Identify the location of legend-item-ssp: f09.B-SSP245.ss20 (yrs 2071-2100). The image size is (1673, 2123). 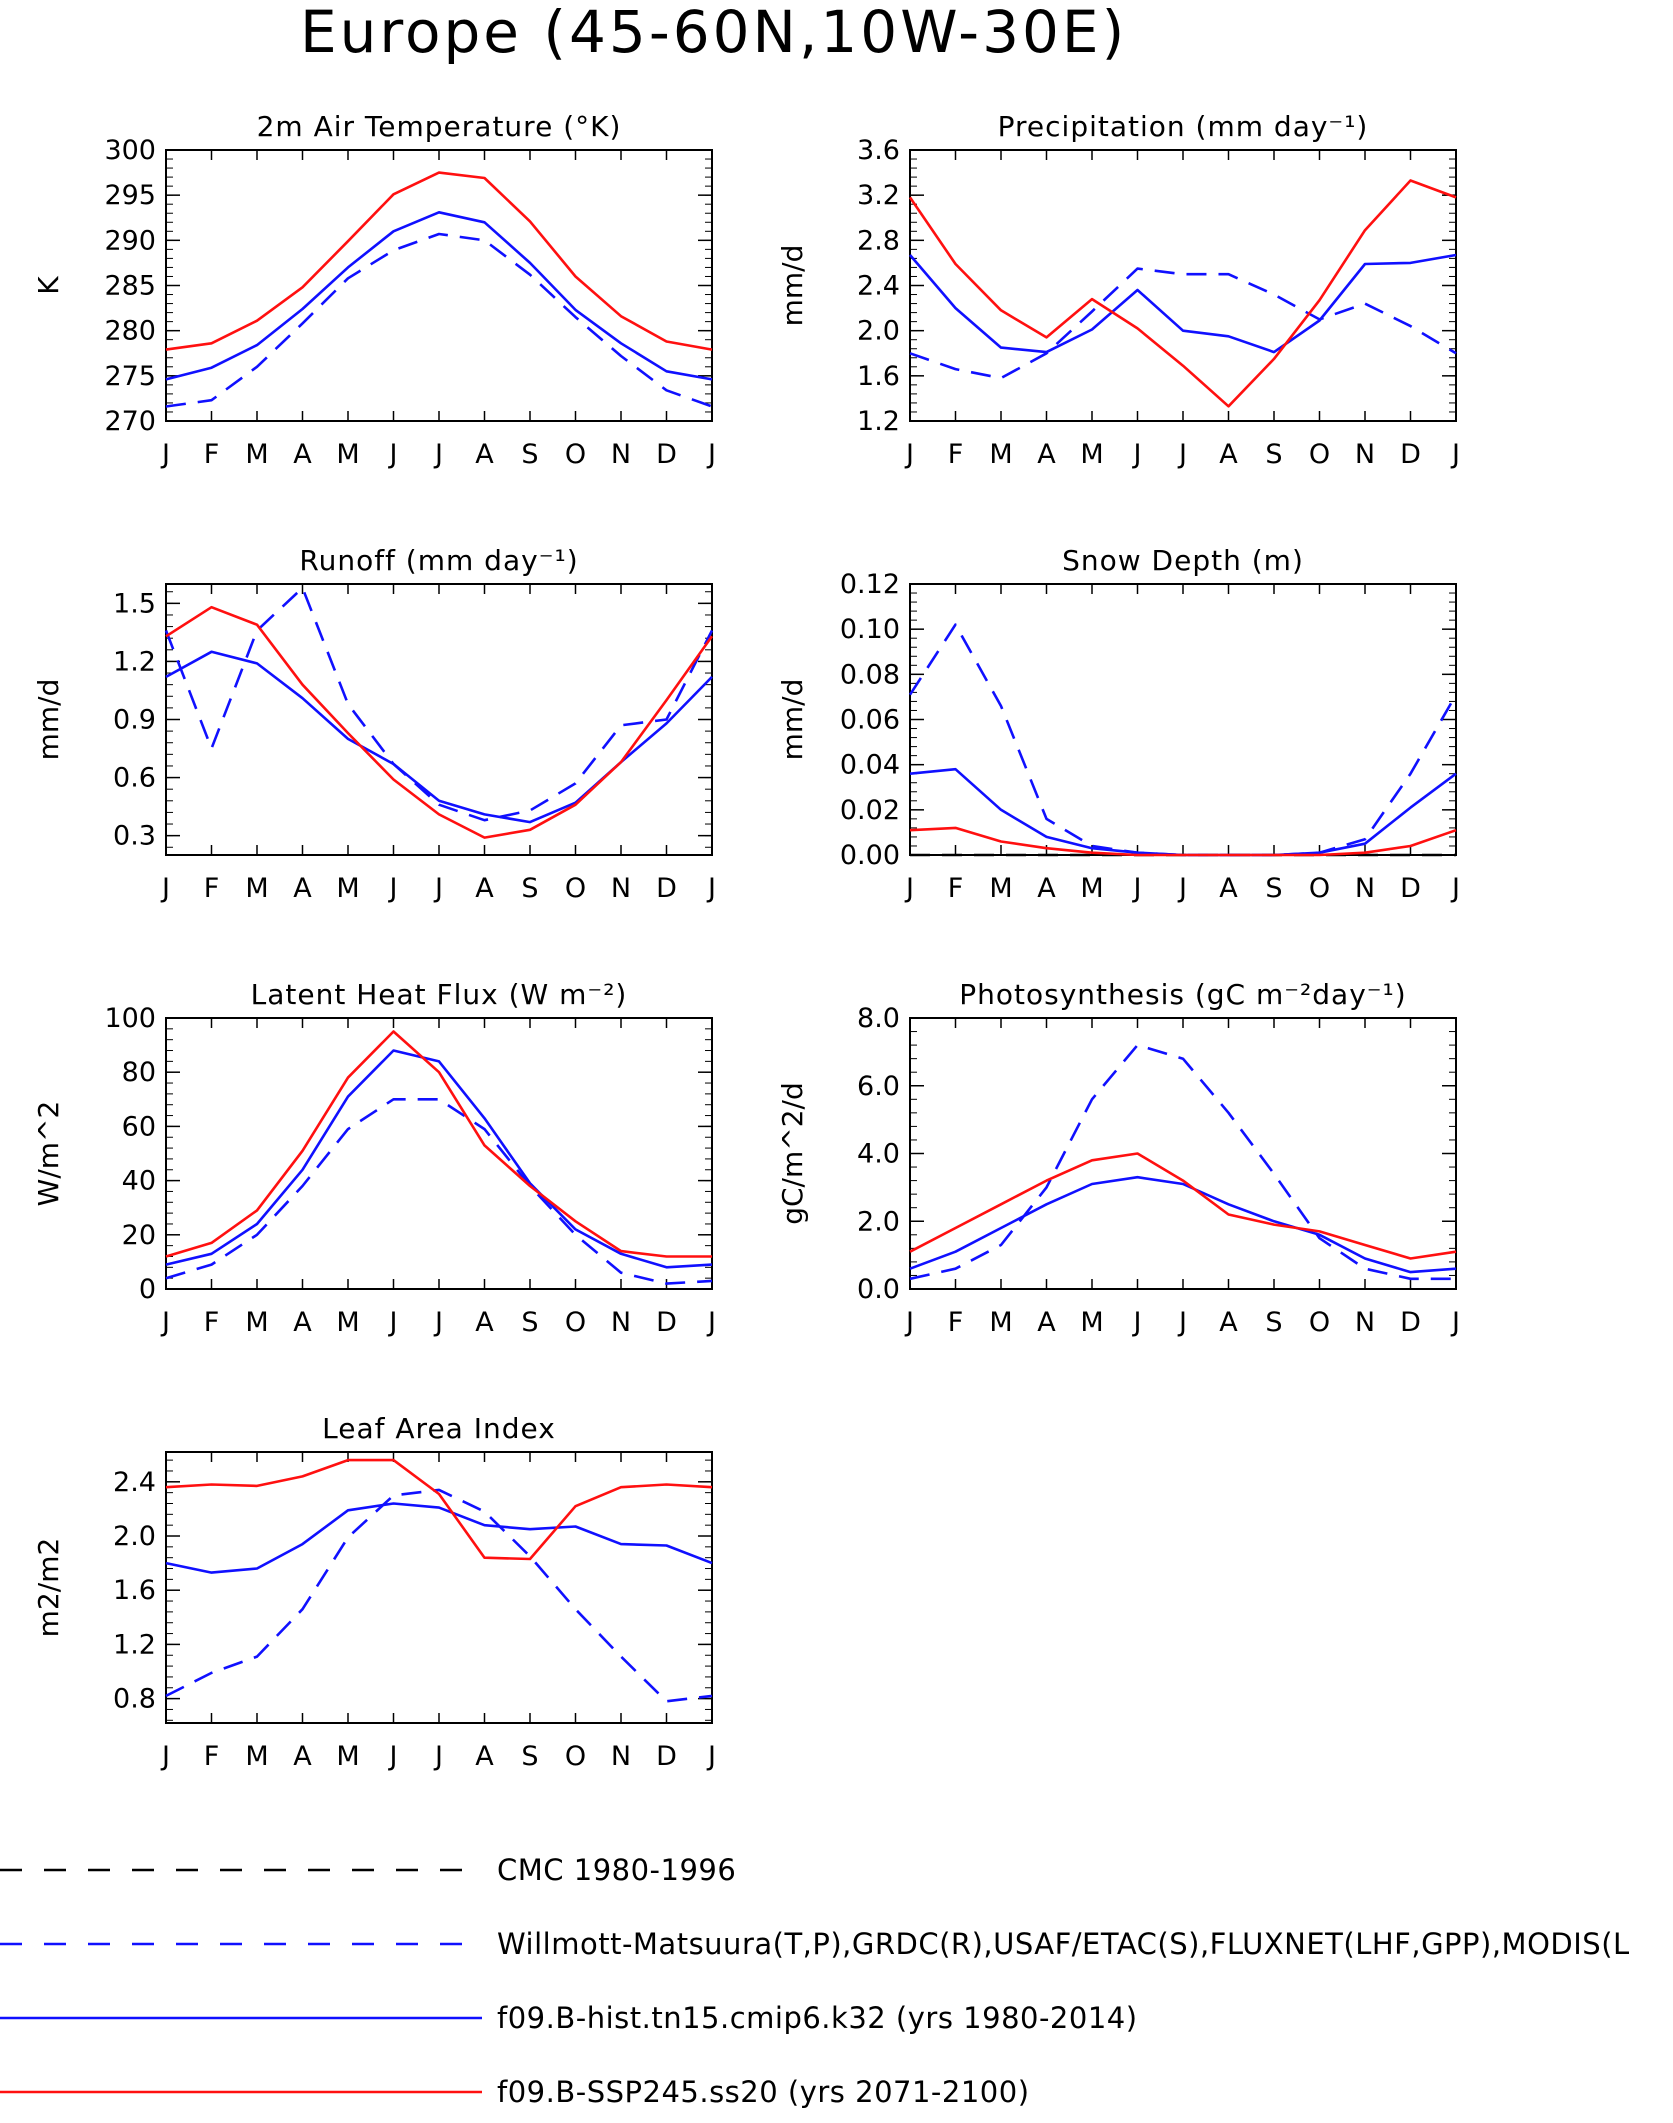
(515, 2092).